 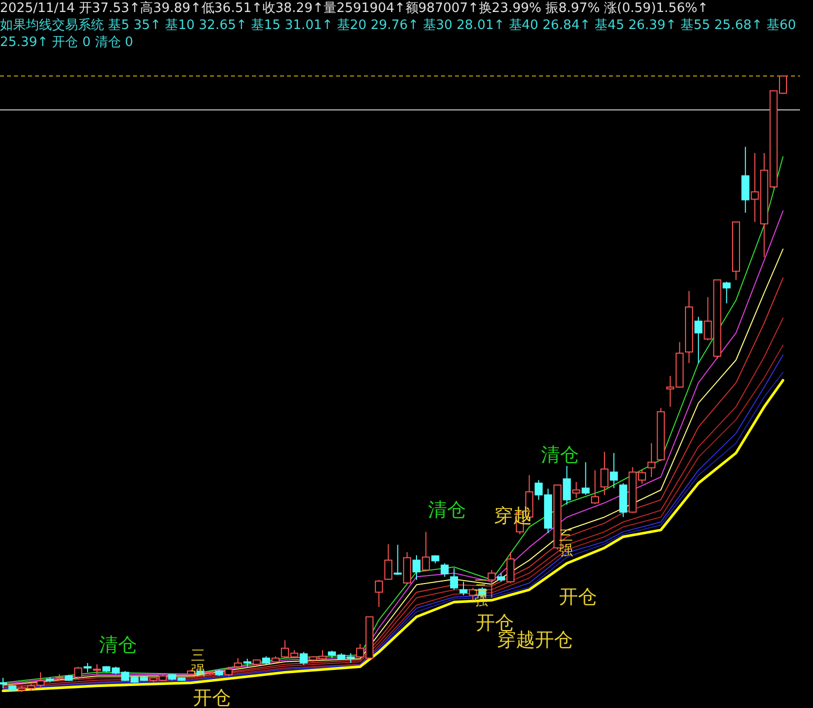 I want to click on annotation: 三强, so click(x=198, y=663).